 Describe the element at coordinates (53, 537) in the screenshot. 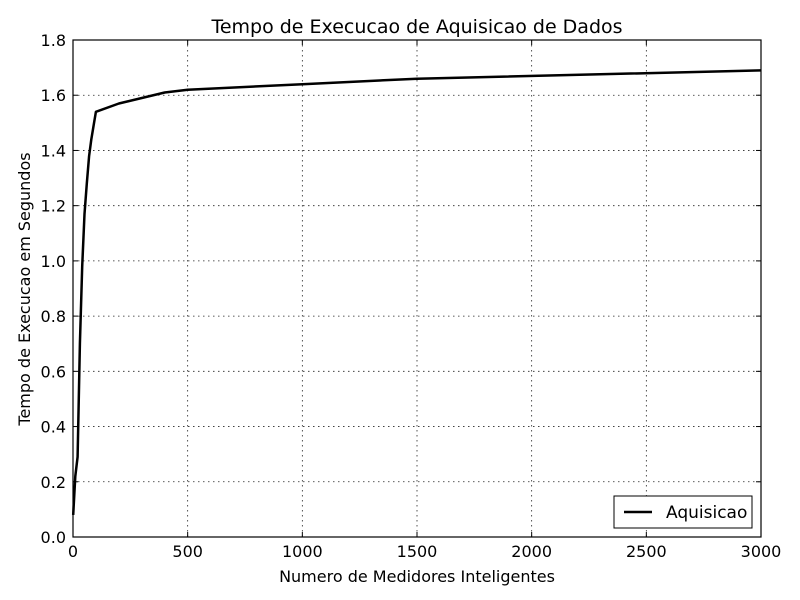

I see `y-tick-label: 0.0` at that location.